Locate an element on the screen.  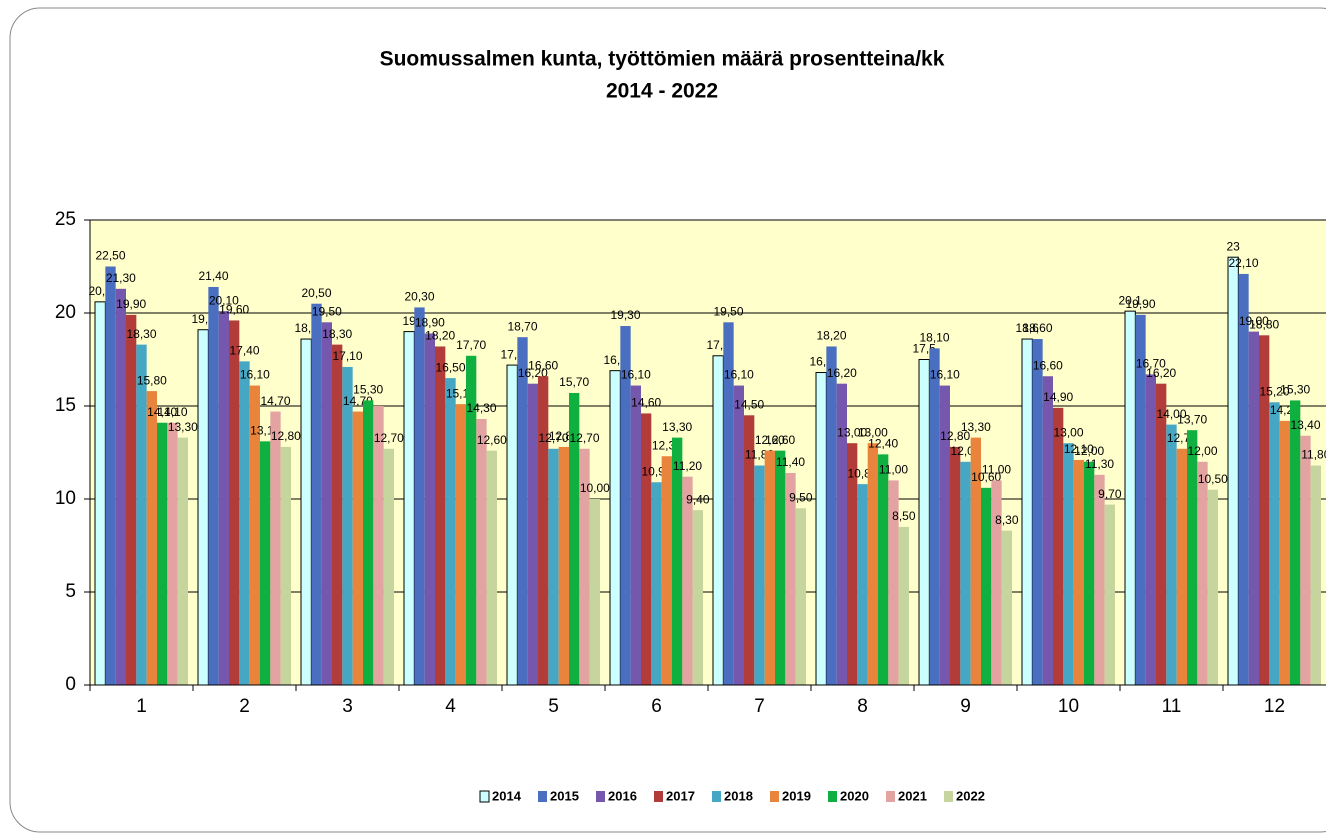
x-tick-label: 8 is located at coordinates (862, 706).